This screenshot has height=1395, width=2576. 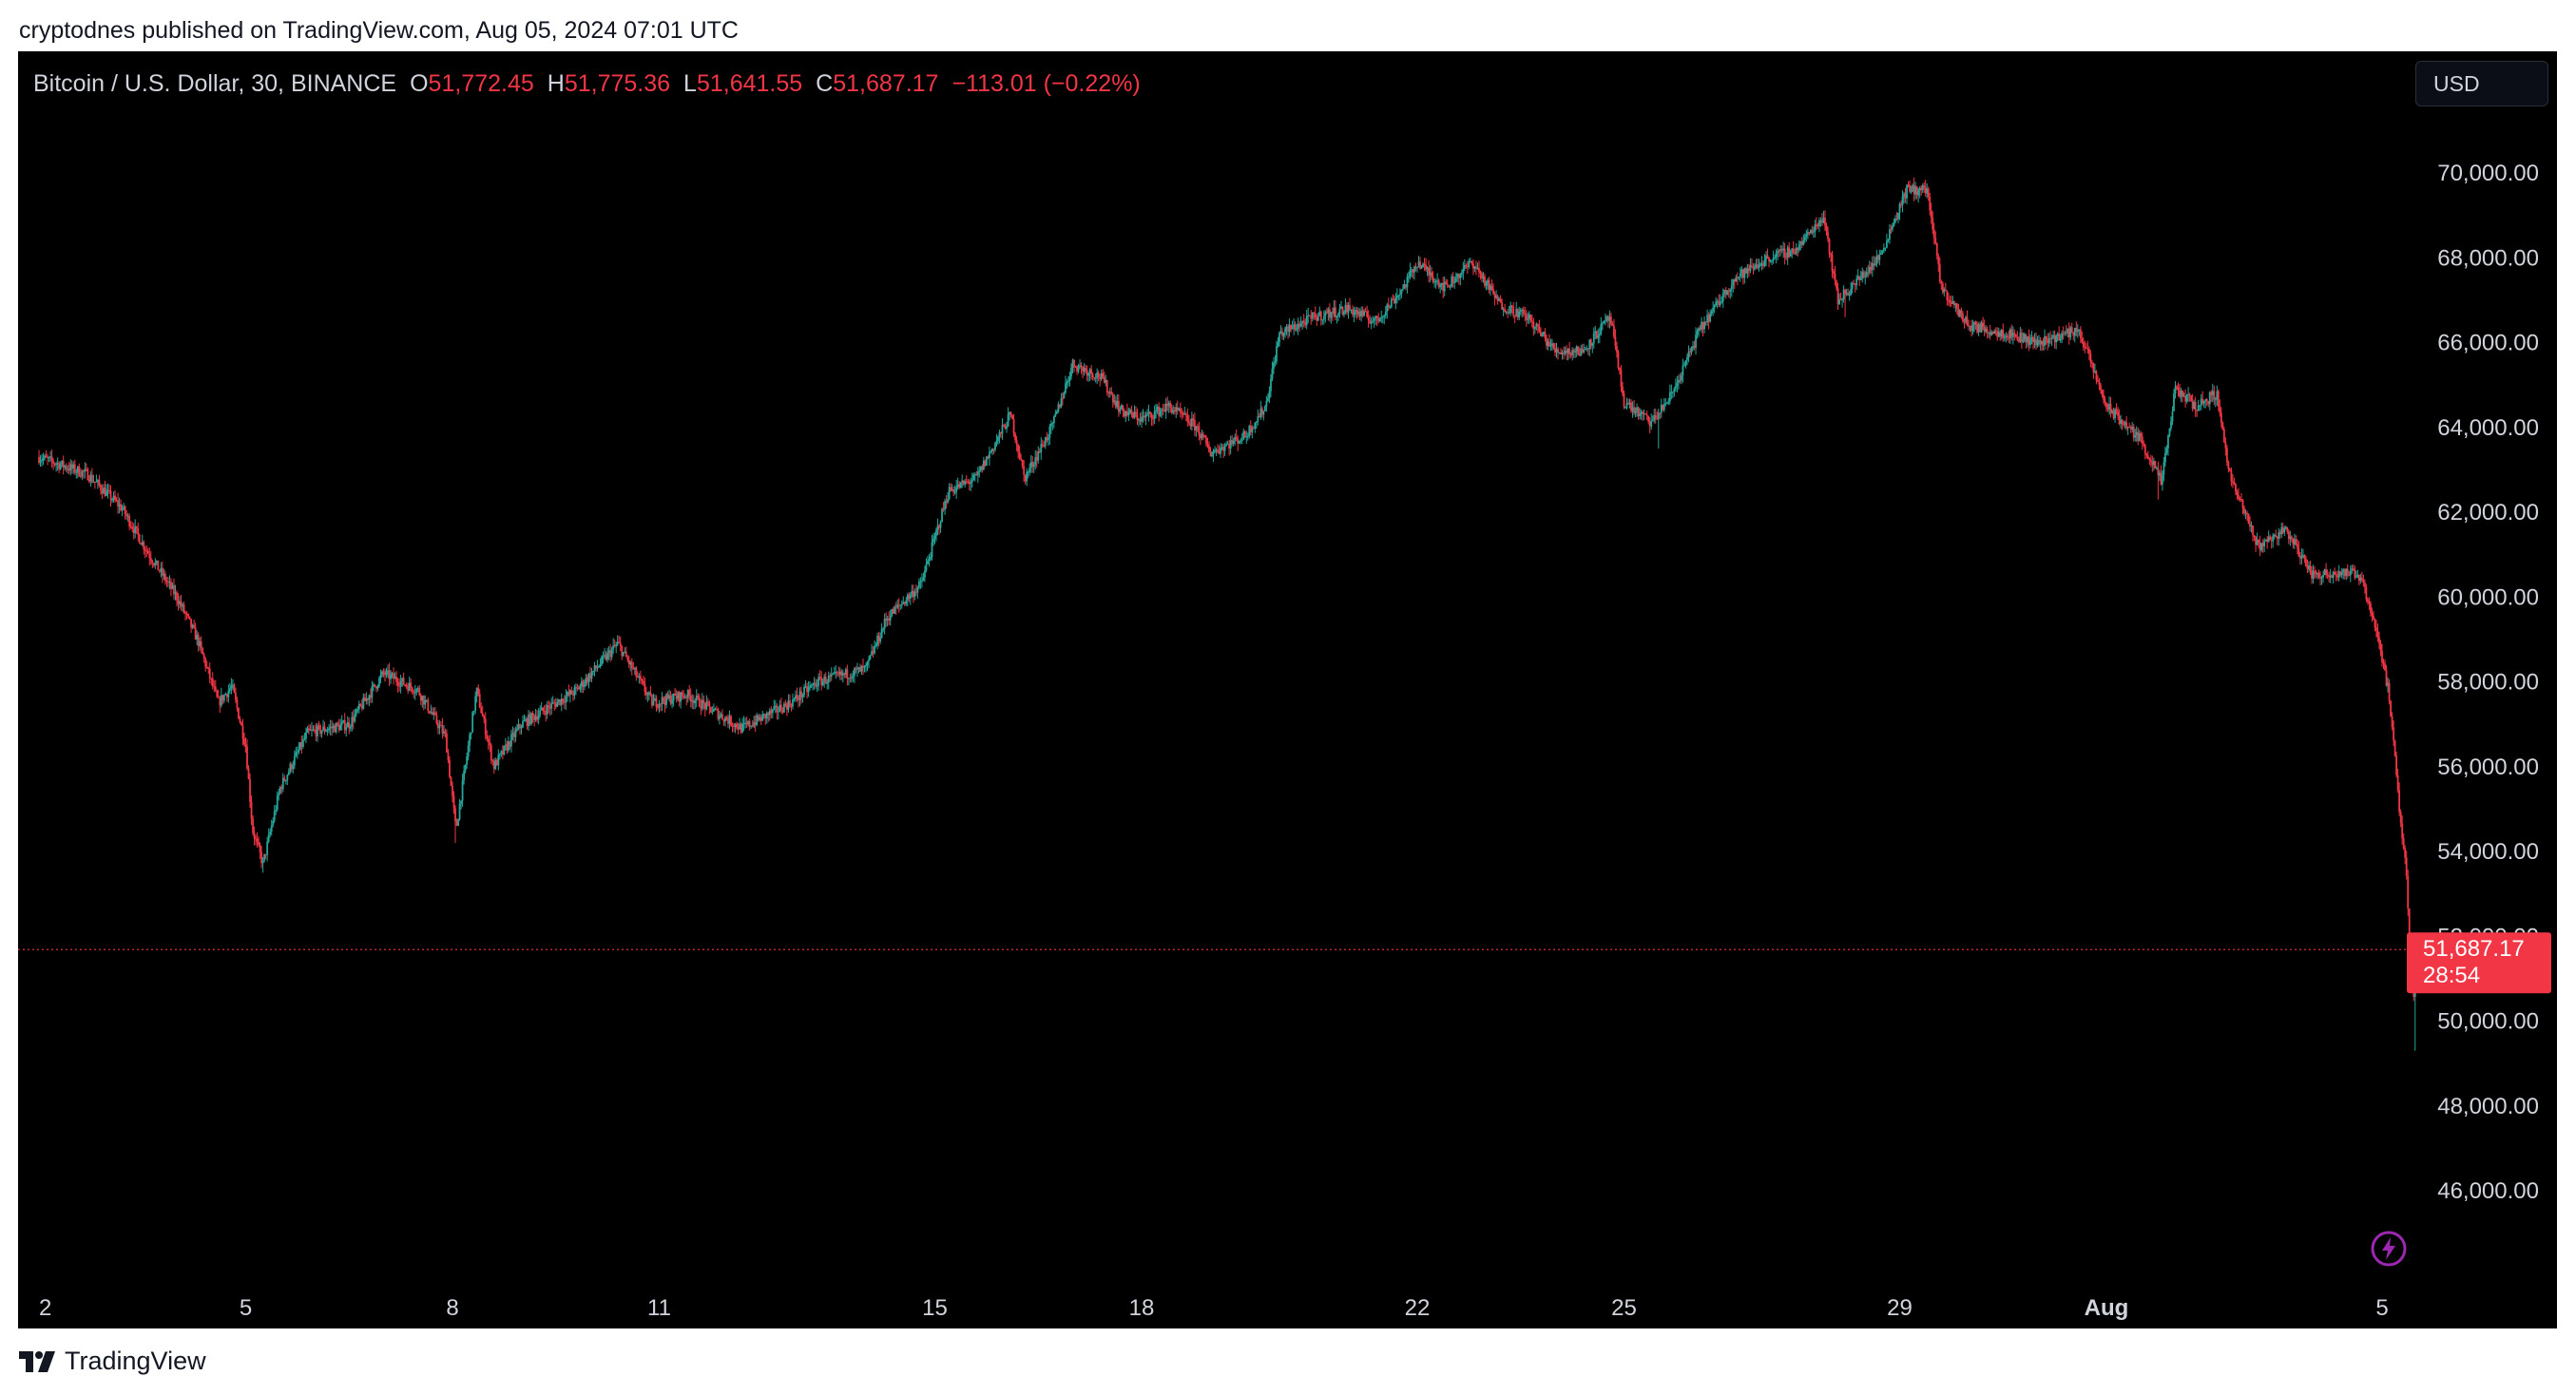 What do you see at coordinates (2389, 1249) in the screenshot?
I see `lightning-icon` at bounding box center [2389, 1249].